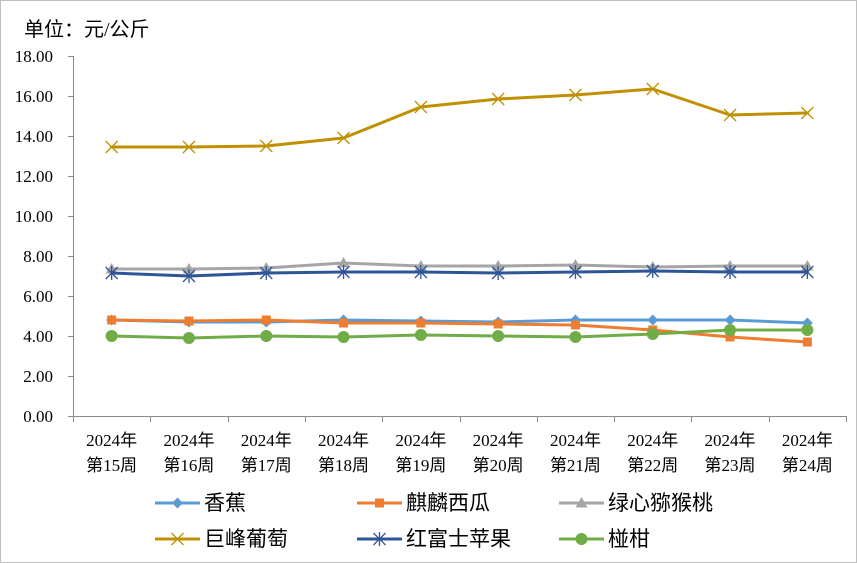 This screenshot has width=857, height=563. What do you see at coordinates (34, 216) in the screenshot?
I see `y-tick-label: 10.00` at bounding box center [34, 216].